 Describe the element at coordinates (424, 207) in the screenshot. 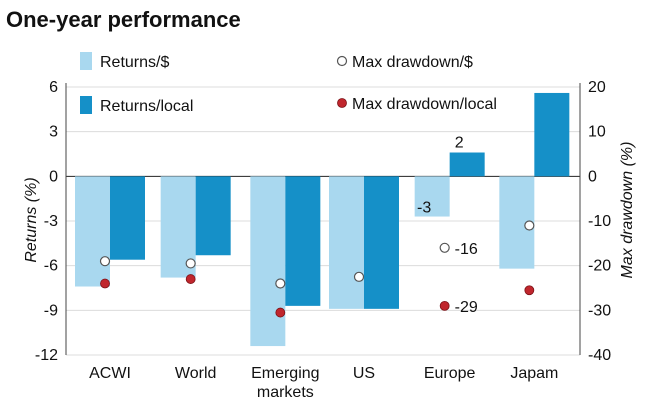

I see `data-label: -3` at that location.